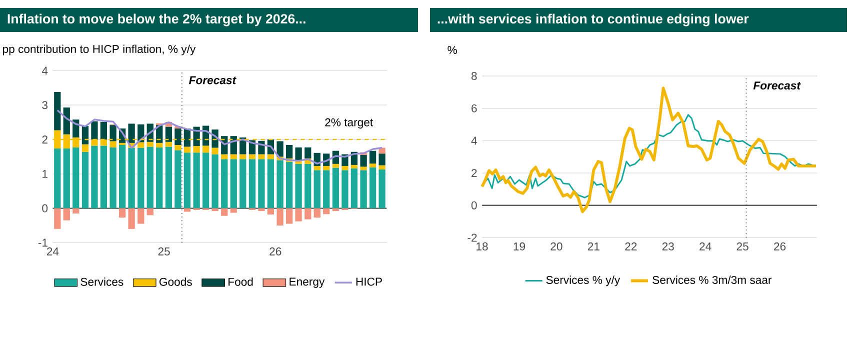  Describe the element at coordinates (472, 238) in the screenshot. I see `y-tick-label: -2` at that location.